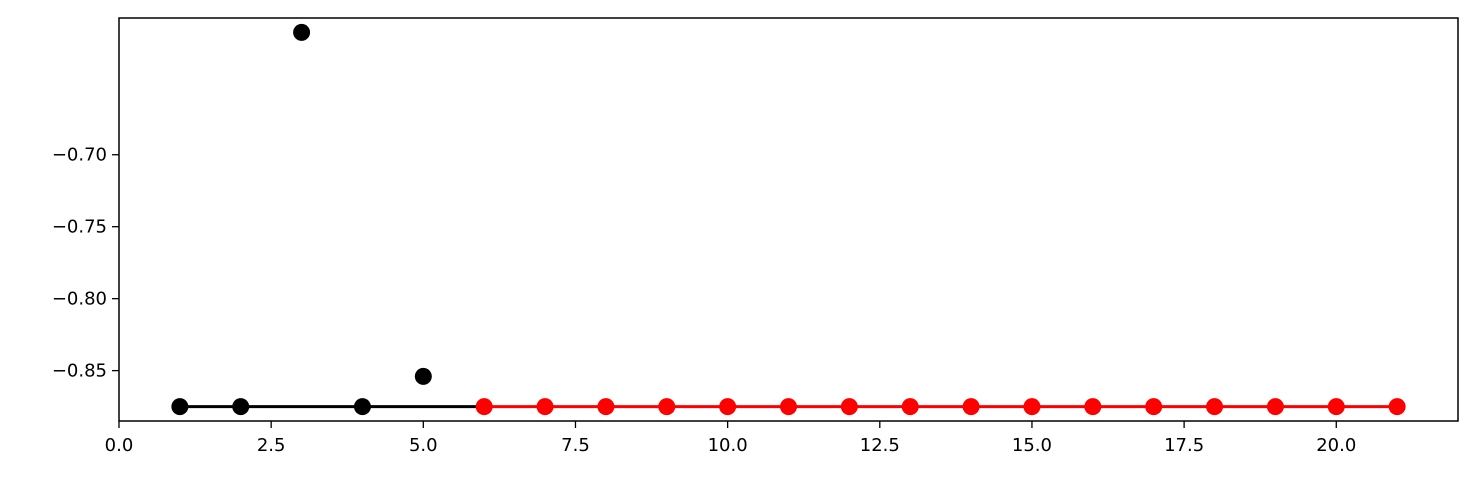  Describe the element at coordinates (1184, 445) in the screenshot. I see `x-tick-label: 17.5` at that location.